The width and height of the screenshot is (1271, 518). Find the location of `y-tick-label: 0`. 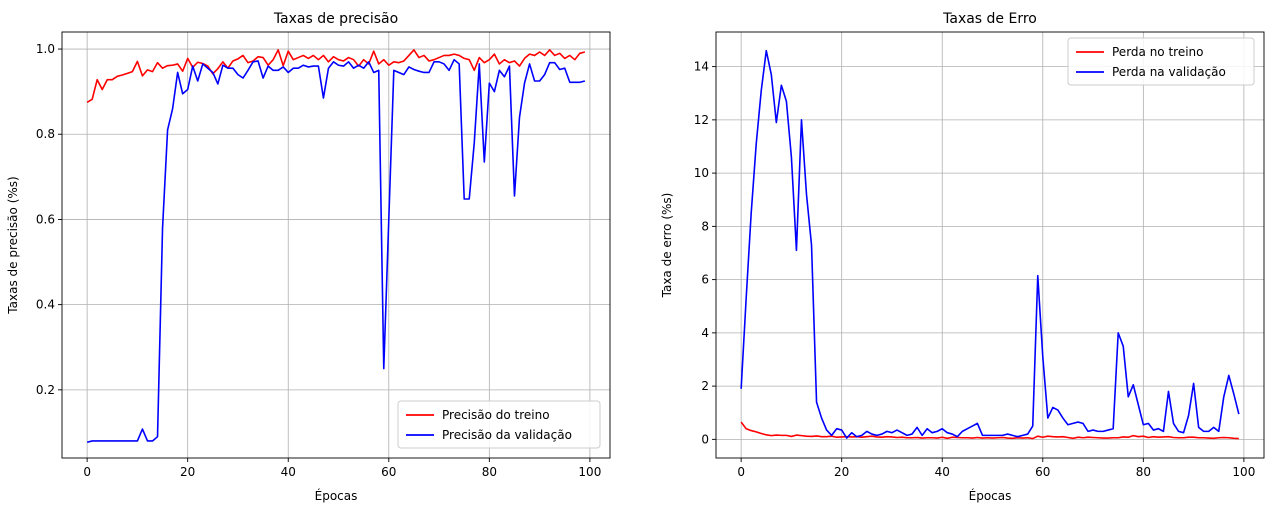

y-tick-label: 0 is located at coordinates (705, 439).